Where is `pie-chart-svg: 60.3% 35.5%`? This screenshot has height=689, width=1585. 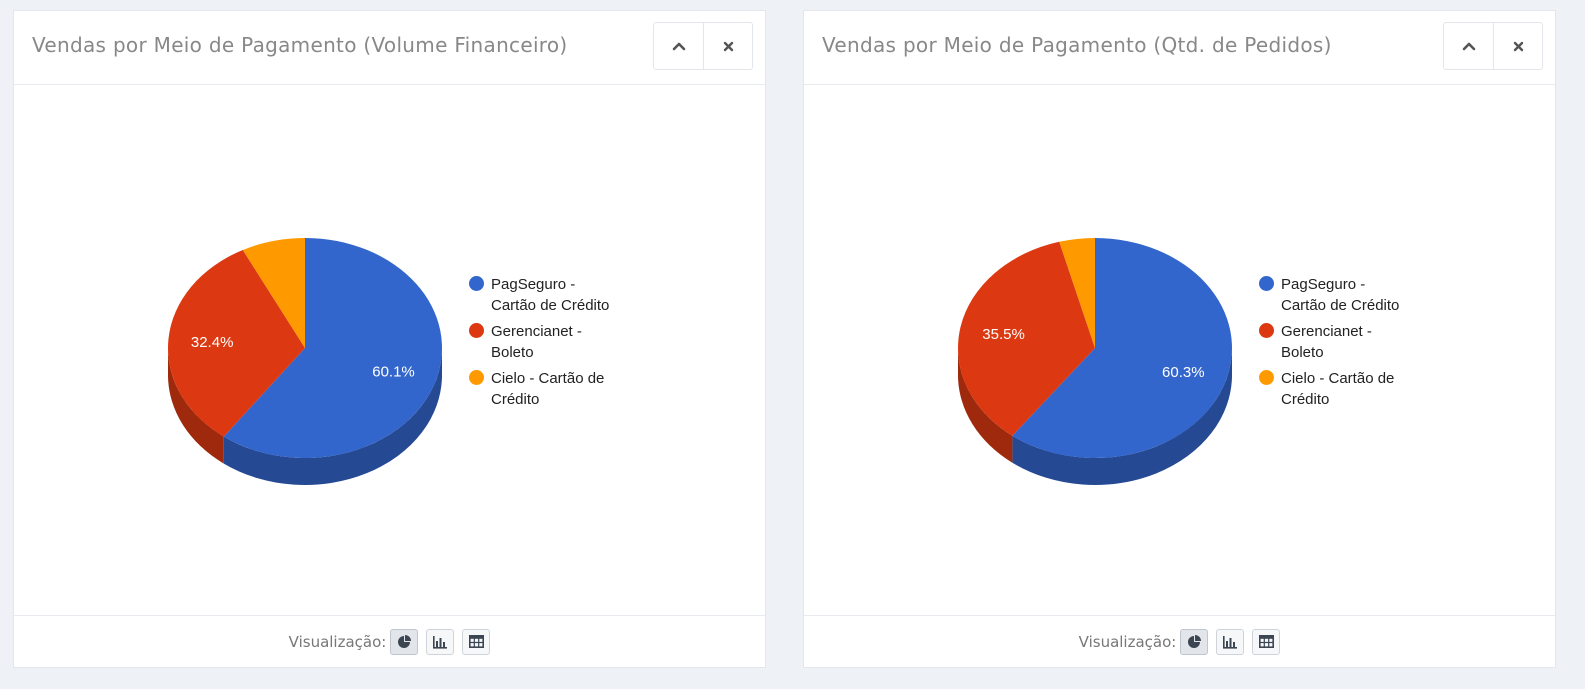 pie-chart-svg: 60.3% 35.5% is located at coordinates (1095, 361).